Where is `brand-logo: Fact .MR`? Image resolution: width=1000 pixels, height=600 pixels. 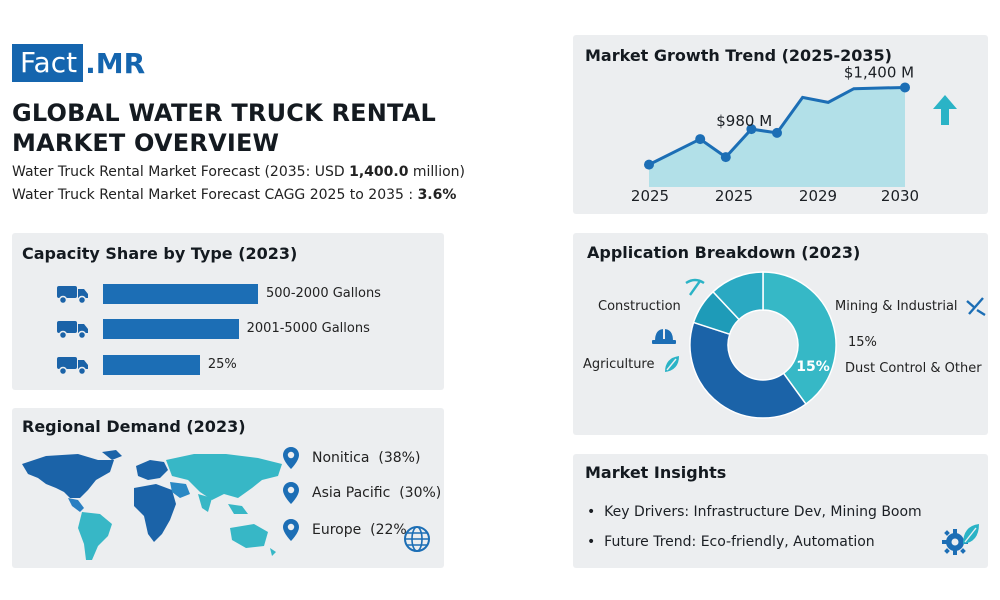 brand-logo: Fact .MR is located at coordinates (78, 63).